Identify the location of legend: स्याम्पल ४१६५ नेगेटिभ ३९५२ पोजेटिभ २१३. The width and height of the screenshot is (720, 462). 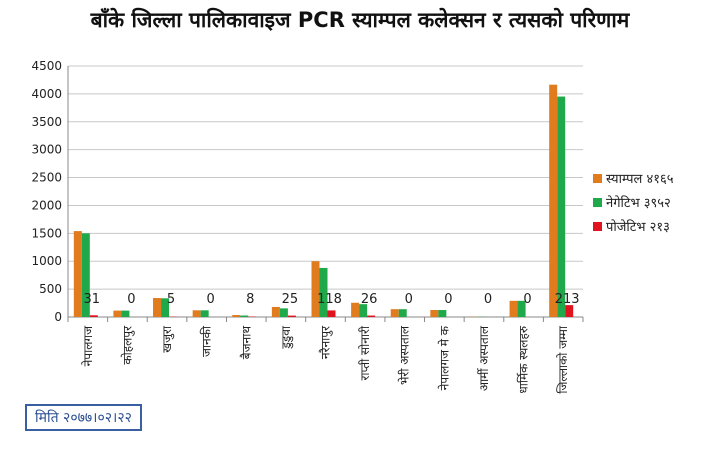
(633, 203).